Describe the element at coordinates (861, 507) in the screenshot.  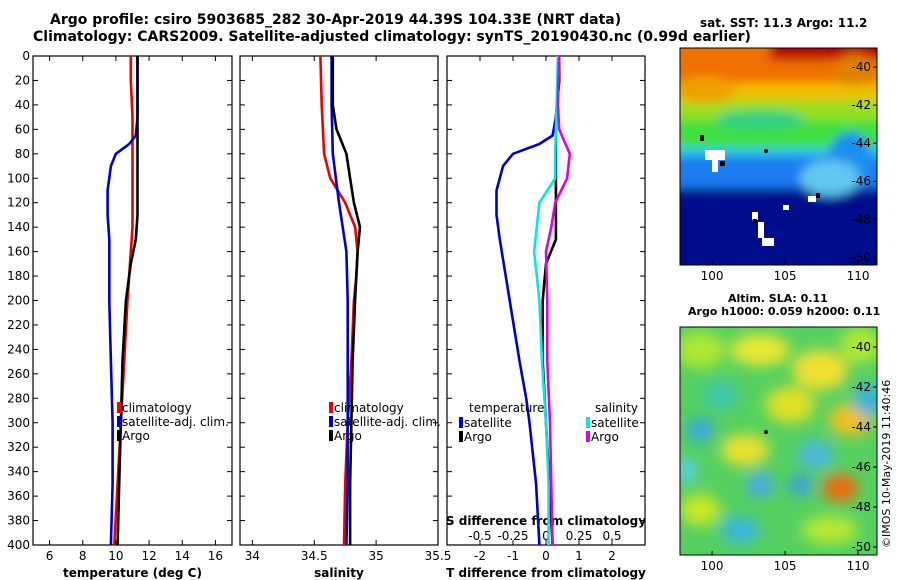
I see `sla-map-lat-label: -48` at that location.